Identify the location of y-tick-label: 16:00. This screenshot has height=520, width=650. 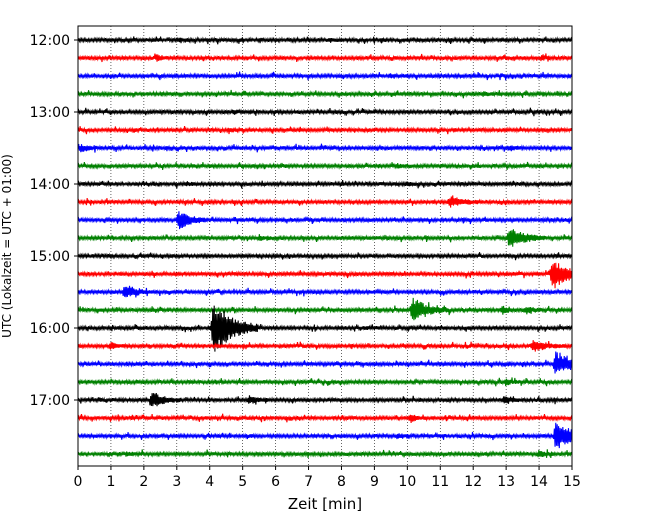
(50, 329).